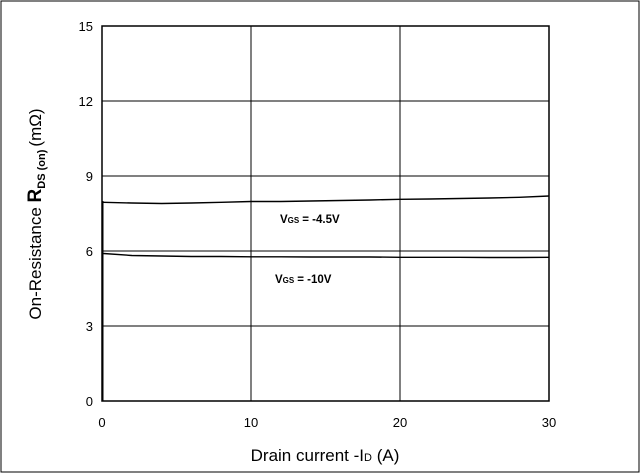 The image size is (640, 473). I want to click on y-axis-label-prefix: On-Resistance, so click(35, 260).